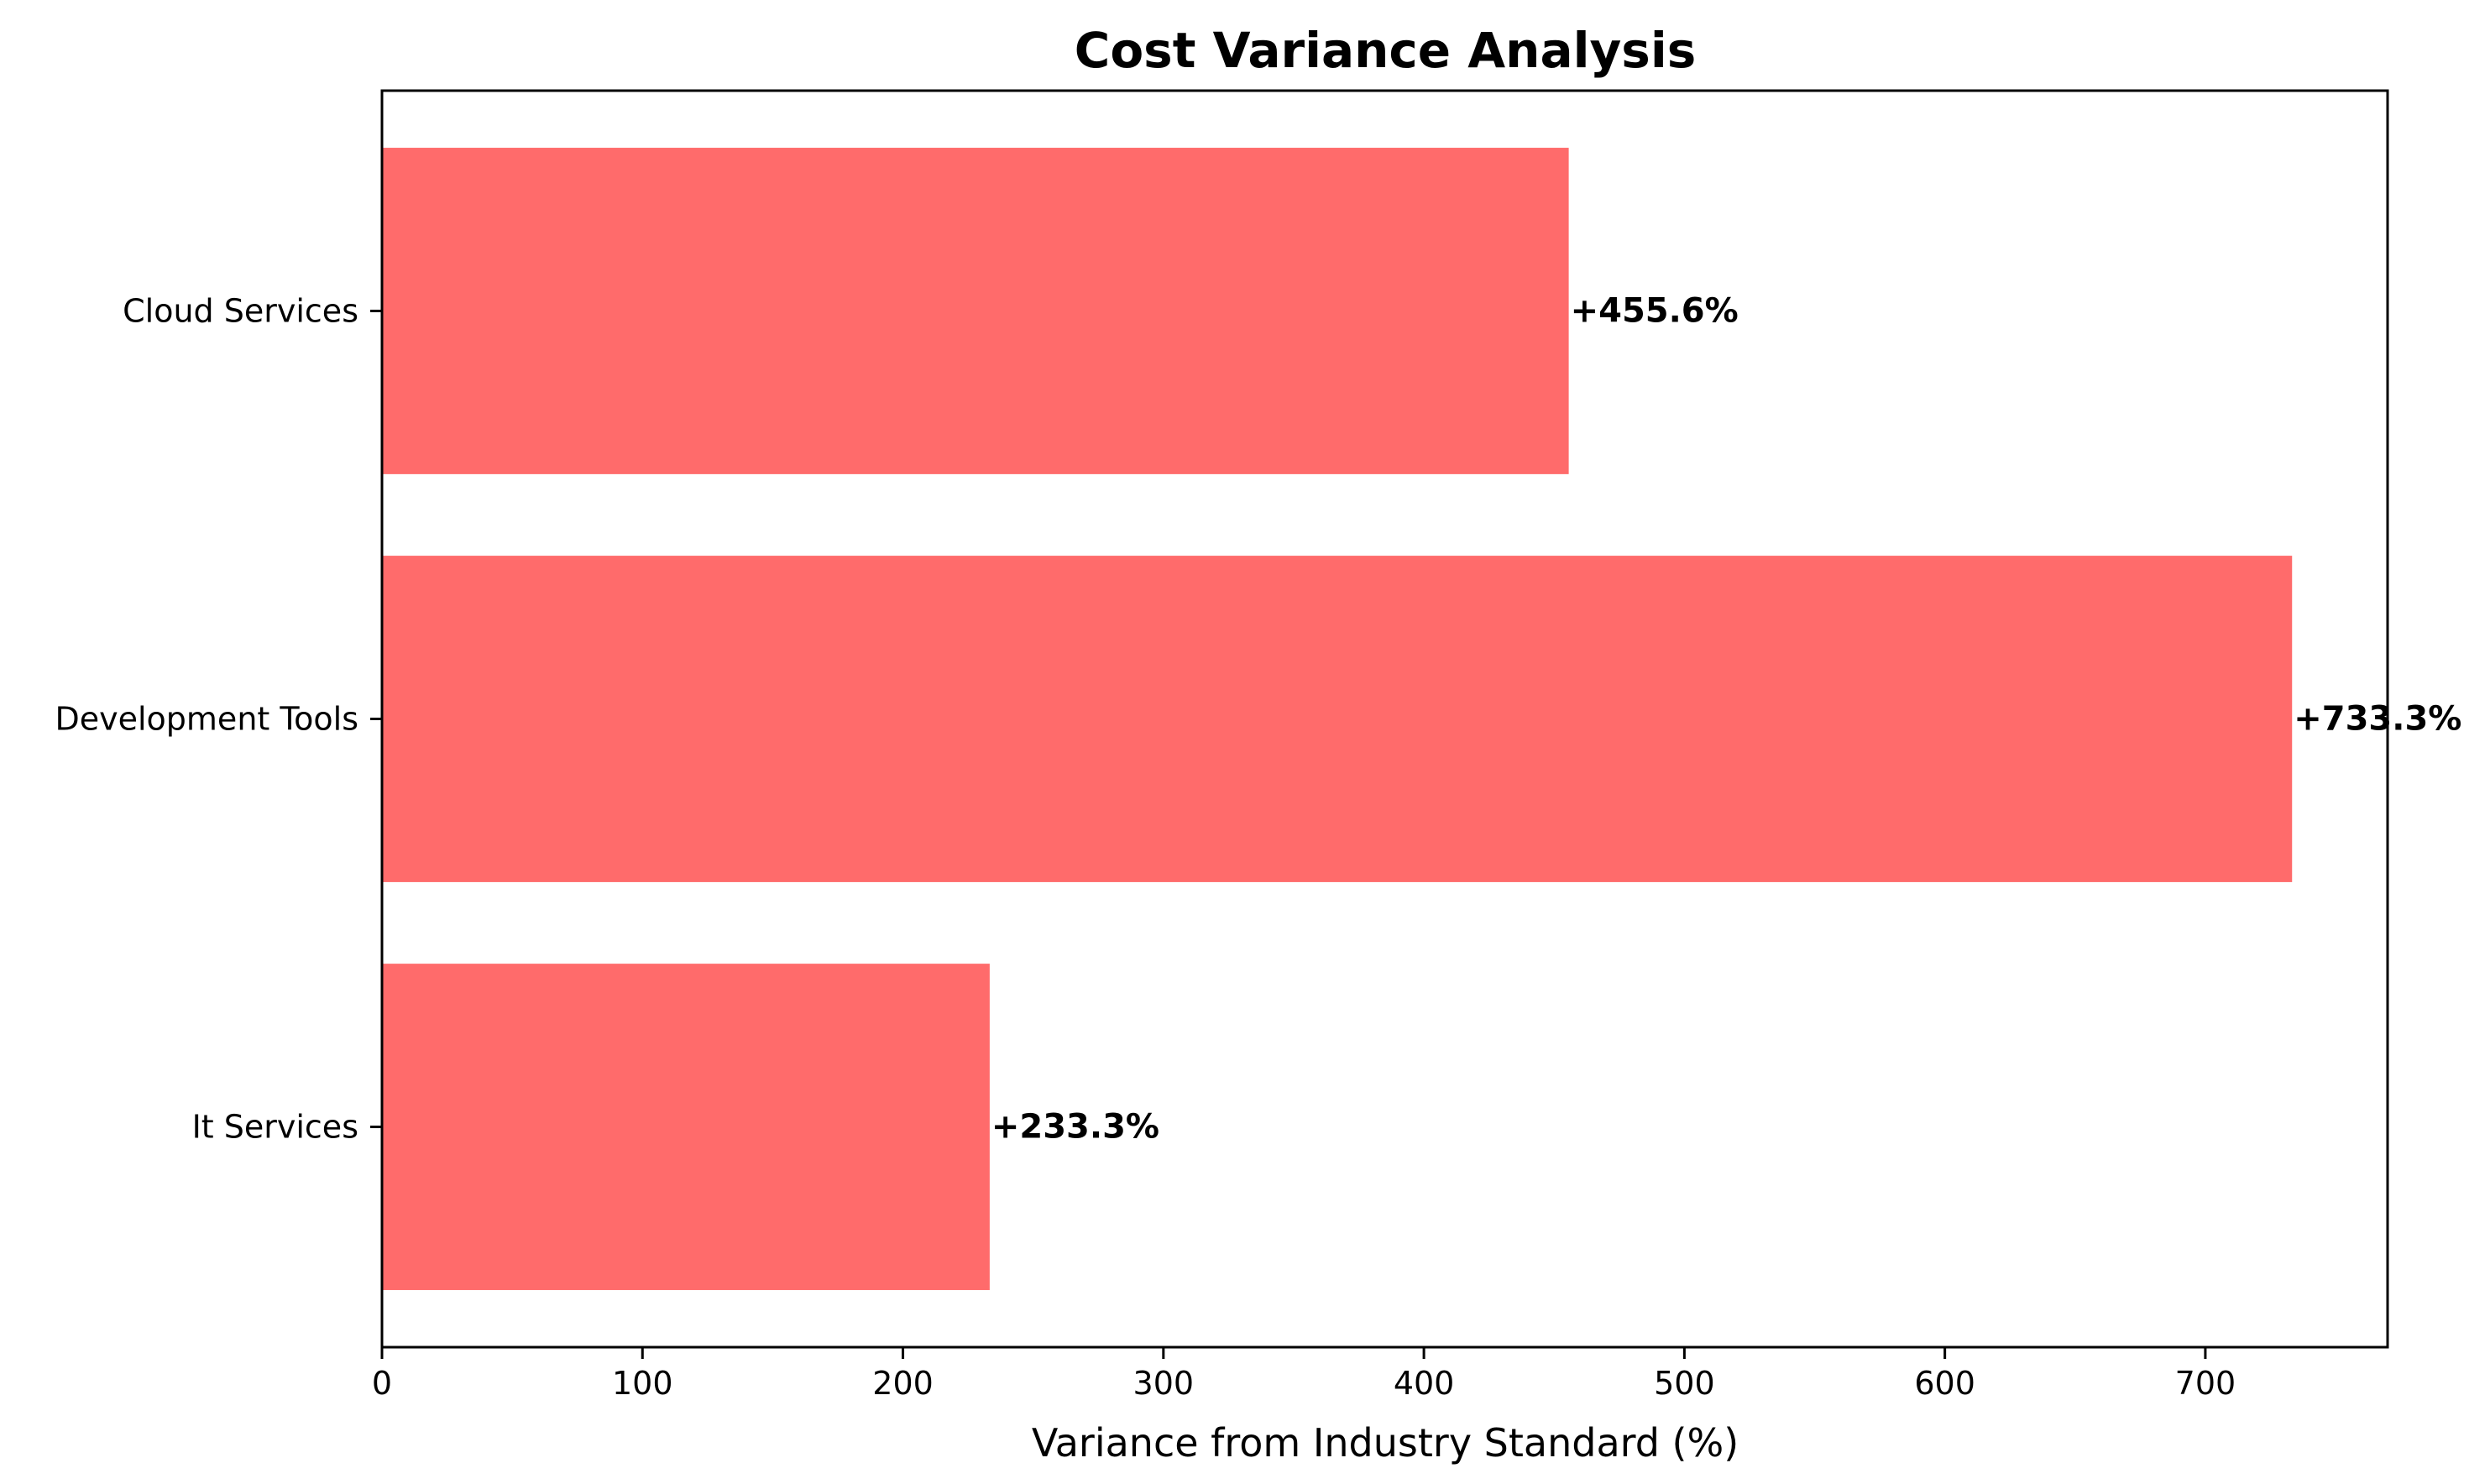 The height and width of the screenshot is (1484, 2490). Describe the element at coordinates (1655, 310) in the screenshot. I see `data-label: +455.6%` at that location.